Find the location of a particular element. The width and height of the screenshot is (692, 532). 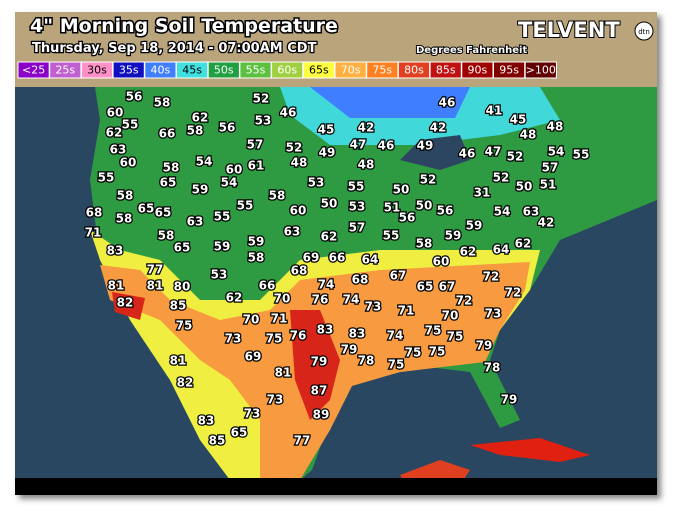

legend-label: 65s is located at coordinates (319, 70).